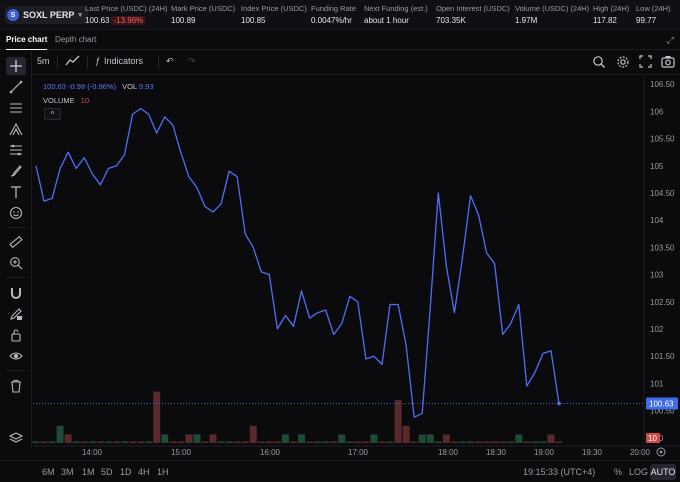 Image resolution: width=680 pixels, height=482 pixels. Describe the element at coordinates (559, 403) in the screenshot. I see `last-price-point` at that location.